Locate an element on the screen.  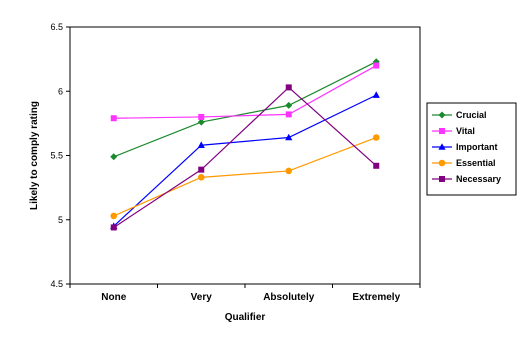
legend-label-vital: Vital is located at coordinates (465, 131).